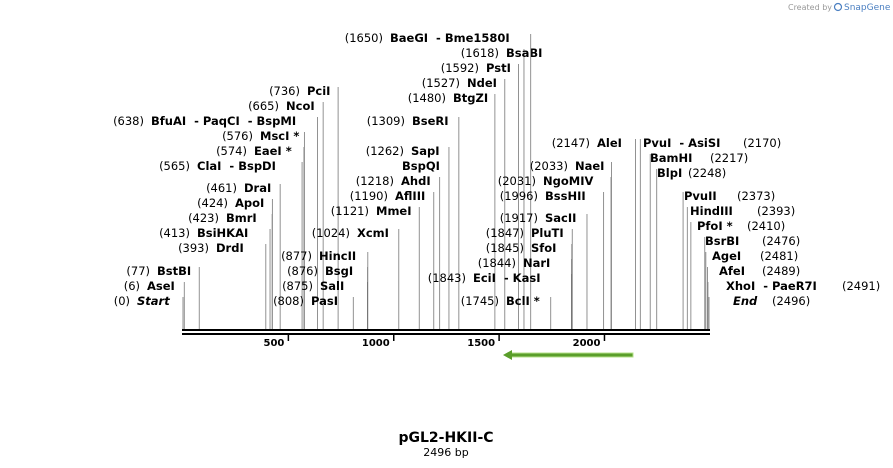 Image resolution: width=893 pixels, height=468 pixels. I want to click on site-position: (2248), so click(707, 173).